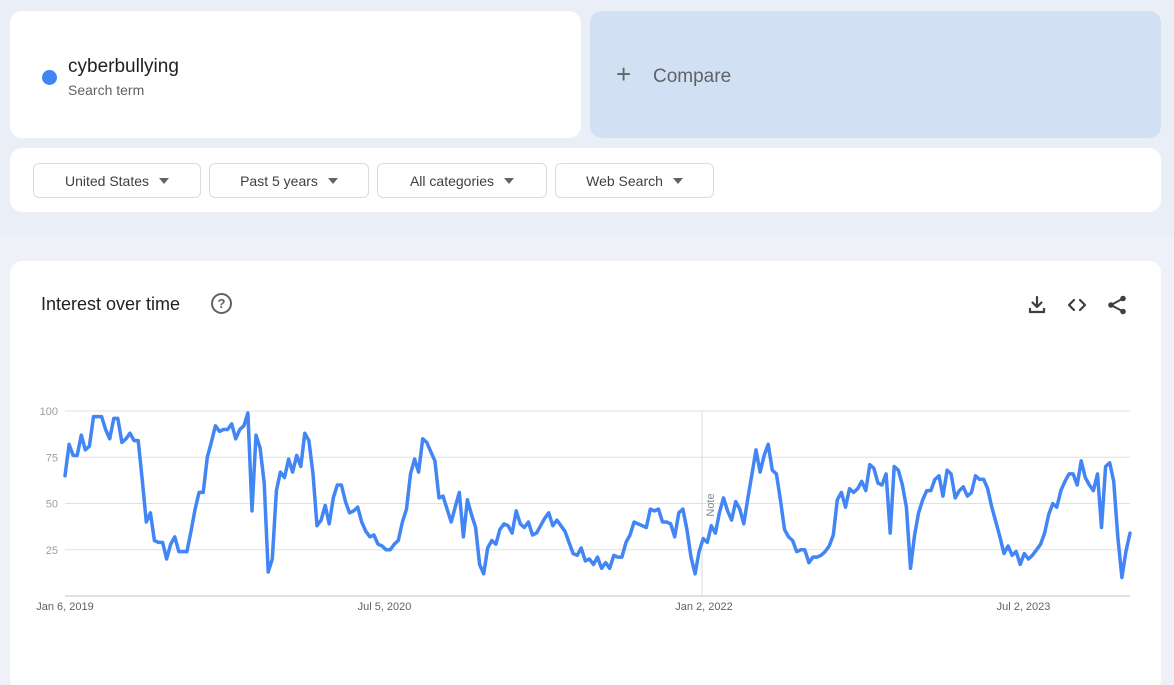 Image resolution: width=1174 pixels, height=685 pixels. Describe the element at coordinates (624, 74) in the screenshot. I see `plus-icon: +` at that location.